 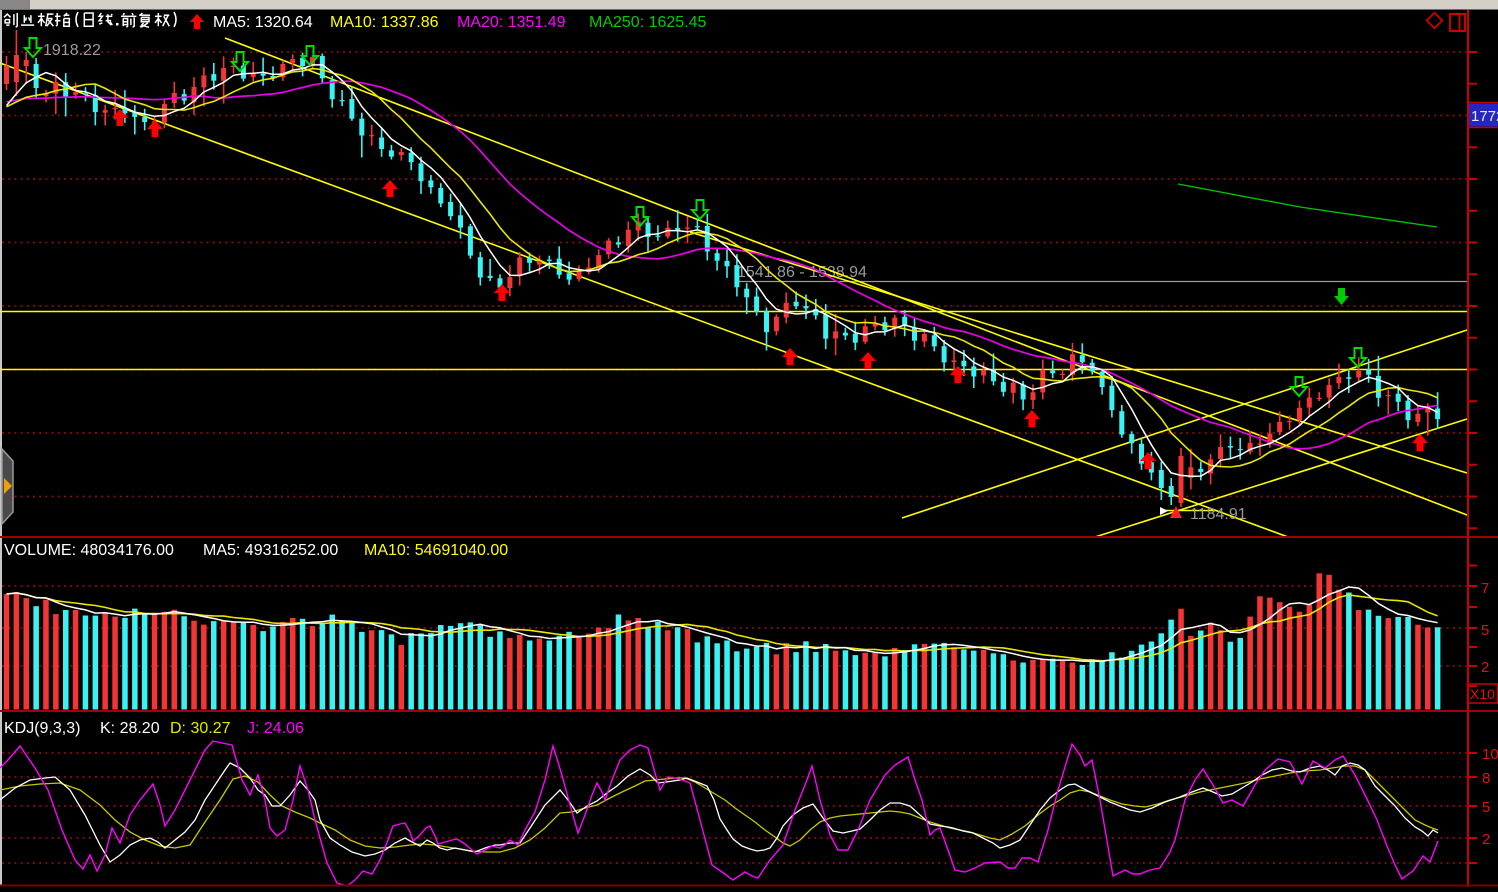 I want to click on svg-text: 8, so click(x=1486, y=778).